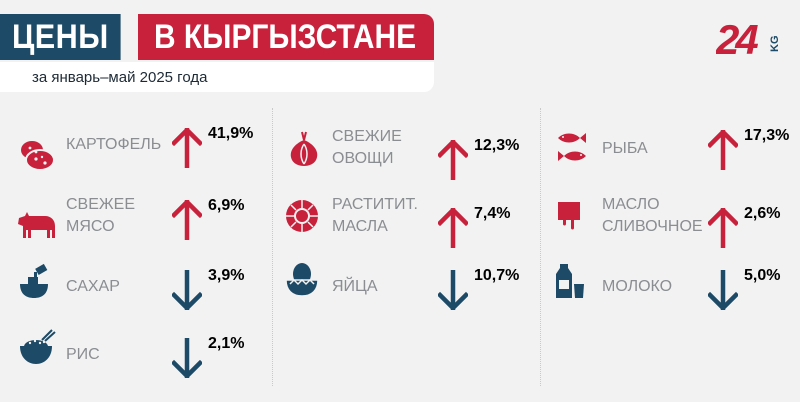 The image size is (800, 402). Describe the element at coordinates (497, 275) in the screenshot. I see `item-percent: 10,7%` at that location.